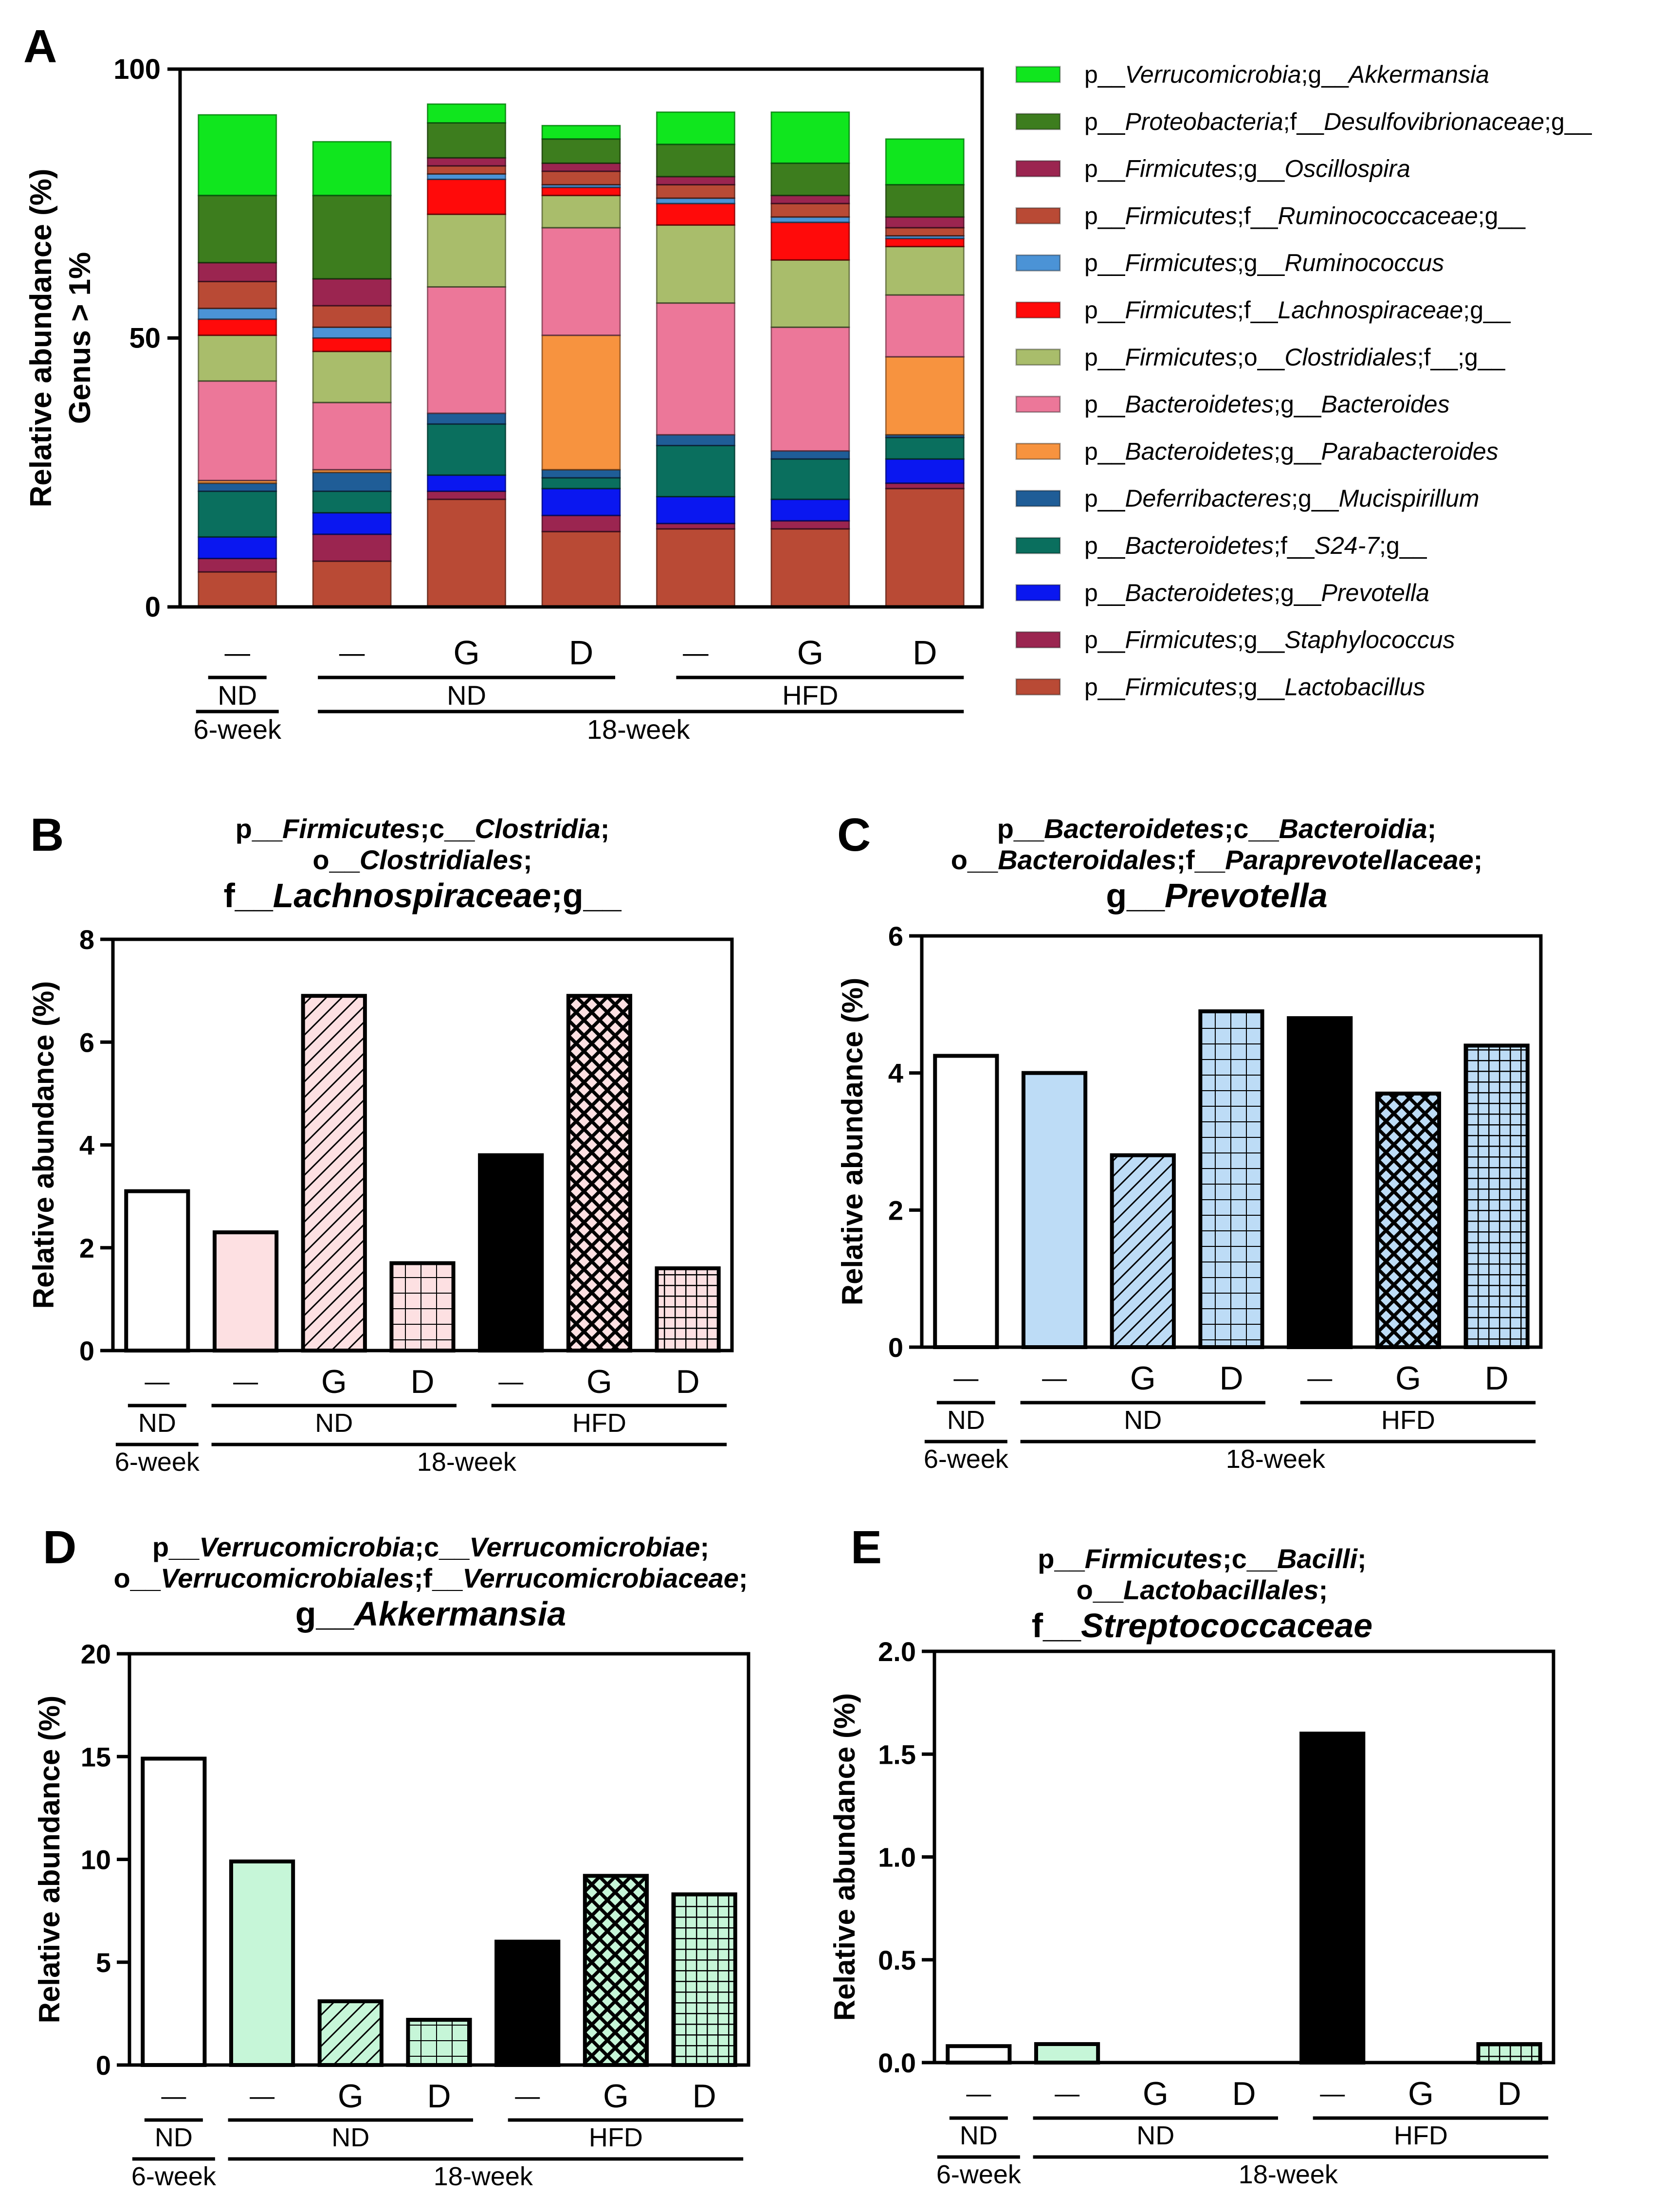 The image size is (1663, 2212). I want to click on group-label-nd-6week: ND, so click(157, 1423).